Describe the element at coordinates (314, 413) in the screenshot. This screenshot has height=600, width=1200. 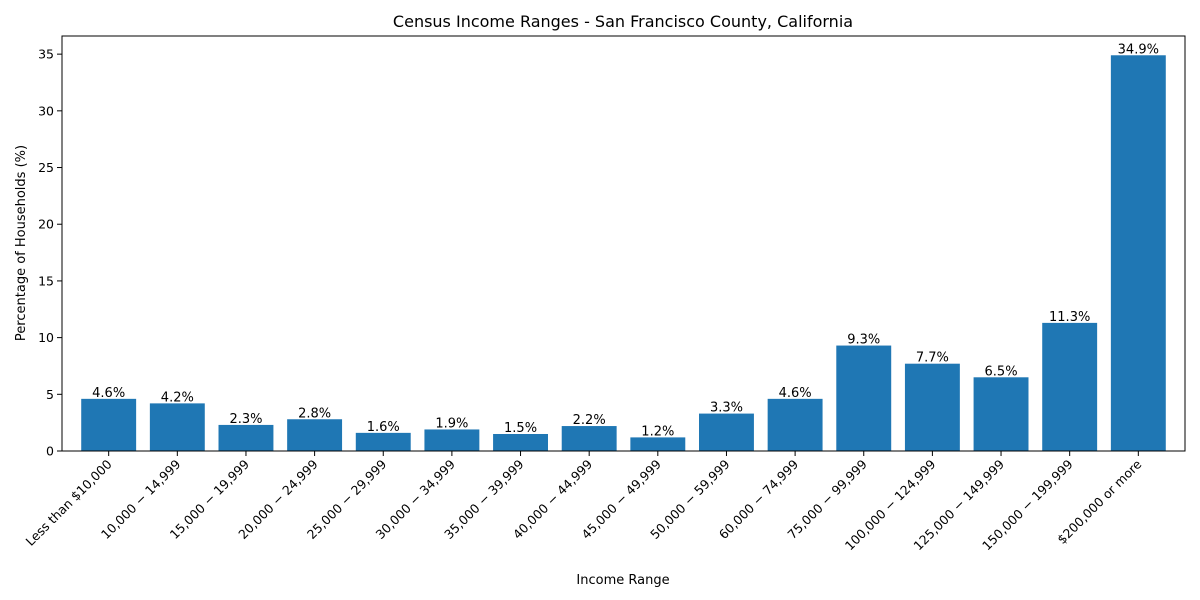
I see `bar-value-label: 2.8%` at that location.